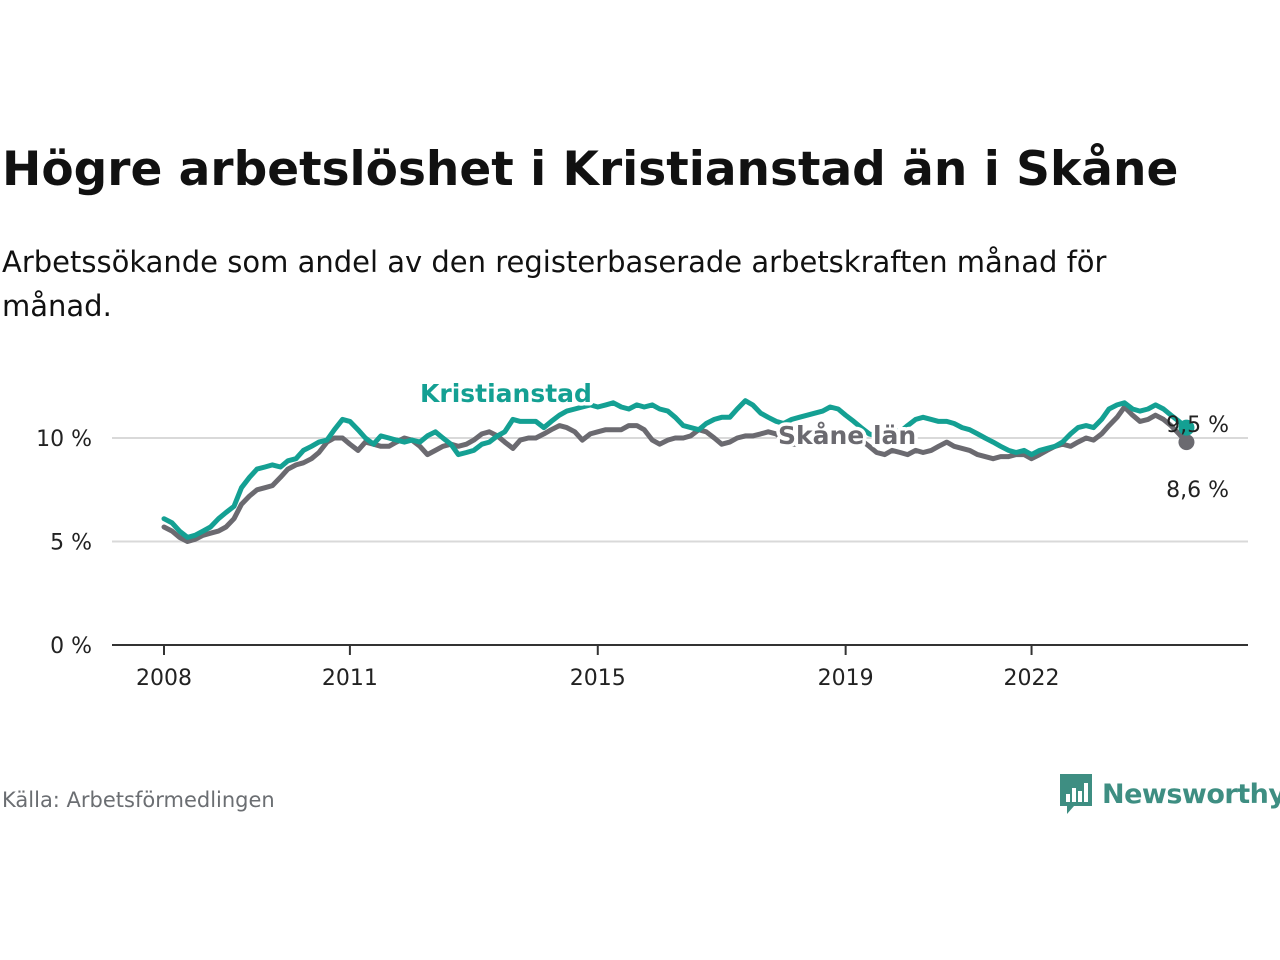  What do you see at coordinates (1191, 794) in the screenshot?
I see `brand-name: Newsworthy` at bounding box center [1191, 794].